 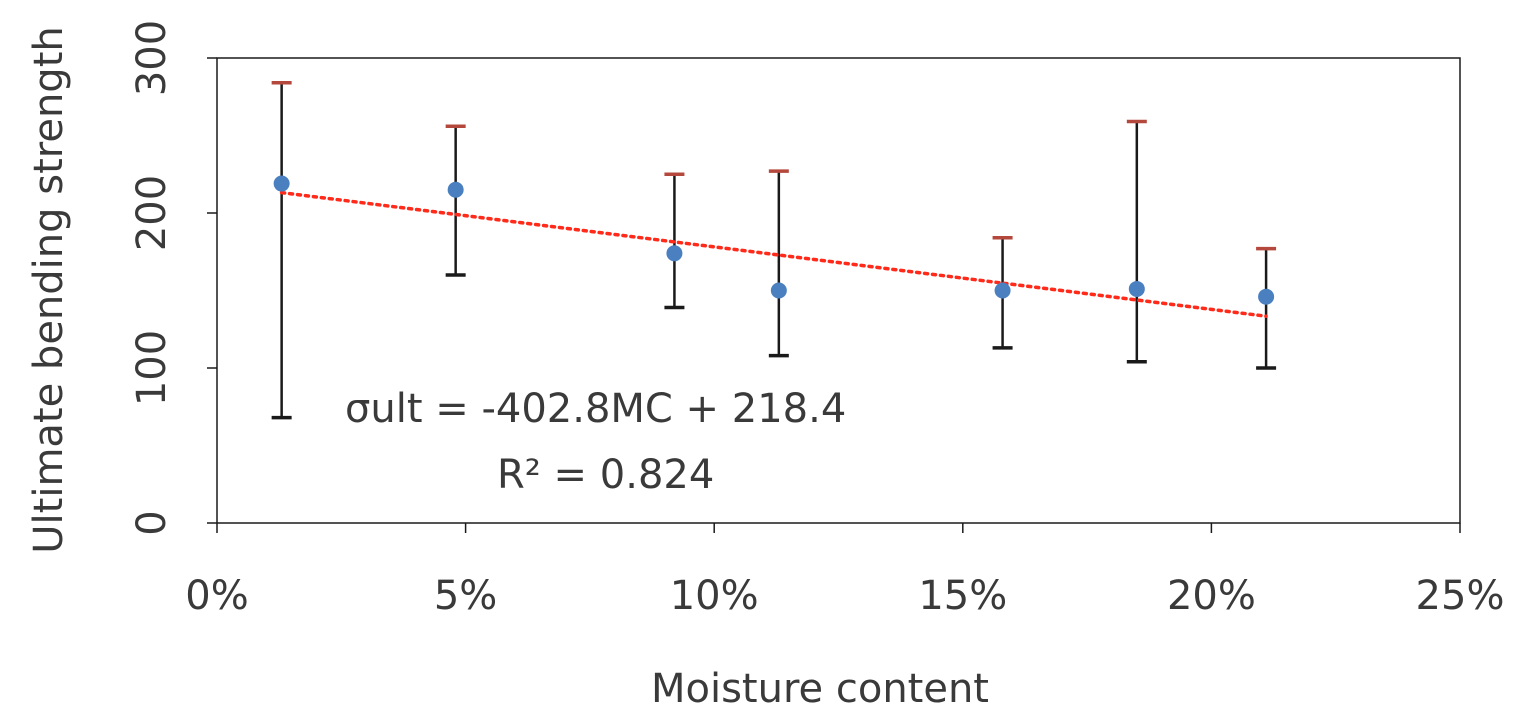 What do you see at coordinates (152, 58) in the screenshot?
I see `y-tick-label-3: 300` at bounding box center [152, 58].